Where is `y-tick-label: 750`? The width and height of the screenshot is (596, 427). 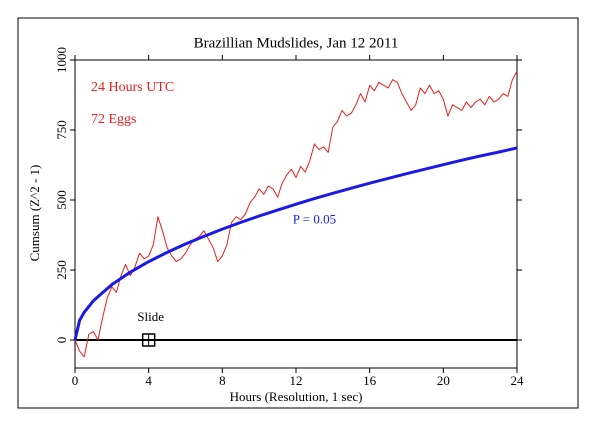
y-tick-label: 750 is located at coordinates (61, 130).